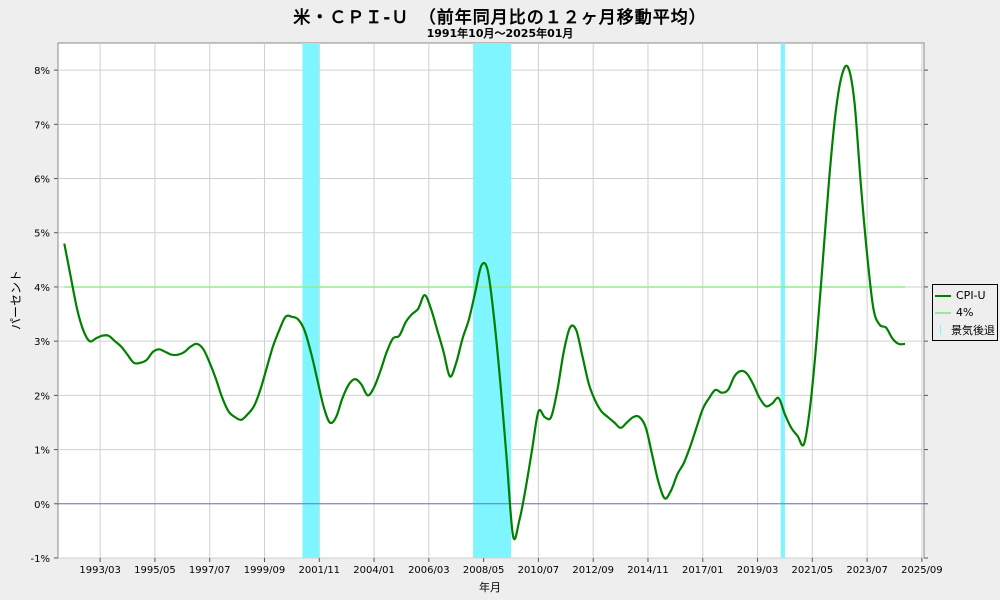 This screenshot has height=600, width=1000. Describe the element at coordinates (922, 570) in the screenshot. I see `x-tick-label: 2025/09` at that location.